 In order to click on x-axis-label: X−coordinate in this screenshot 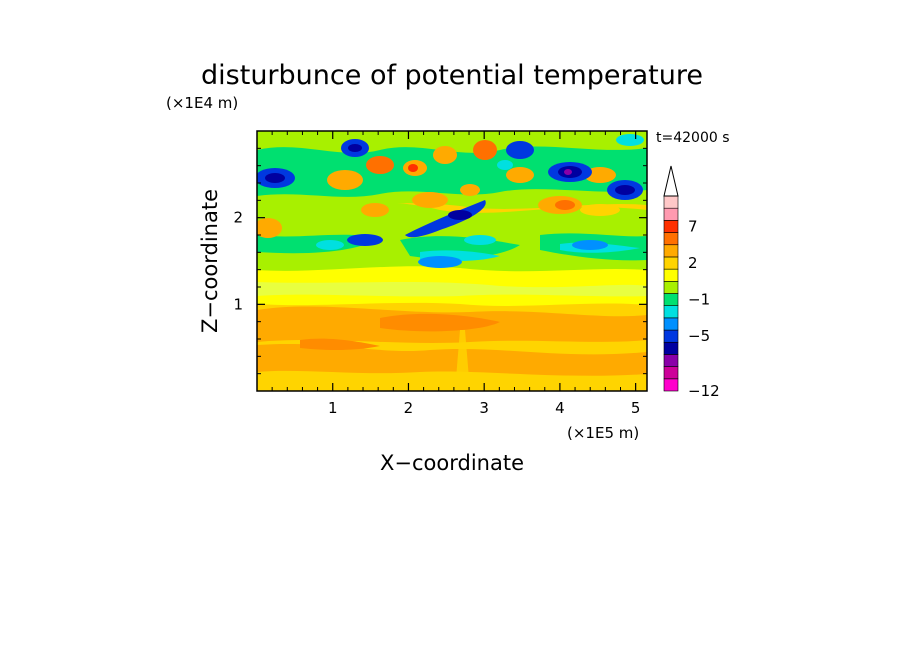, I will do `click(452, 463)`.